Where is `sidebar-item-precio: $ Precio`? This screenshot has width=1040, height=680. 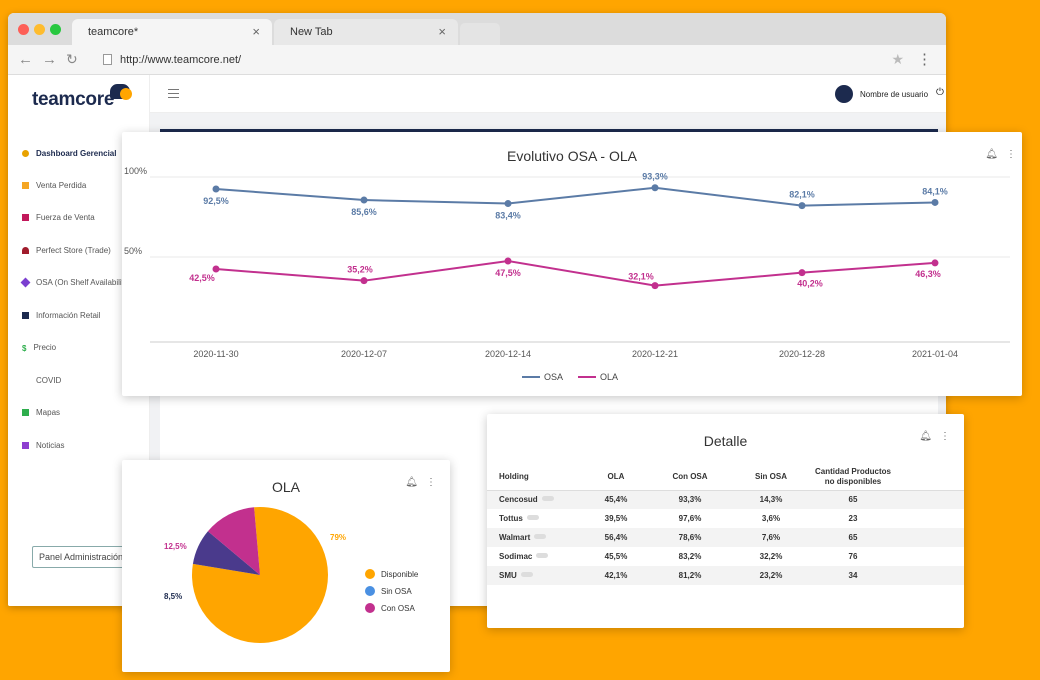 sidebar-item-precio: $ Precio is located at coordinates (39, 348).